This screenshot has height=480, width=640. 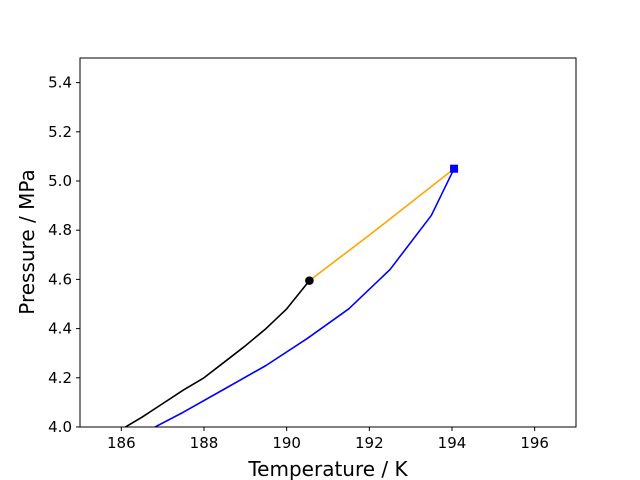 What do you see at coordinates (328, 439) in the screenshot?
I see `x-axis-ticks: 186 188 190 192 194 196` at bounding box center [328, 439].